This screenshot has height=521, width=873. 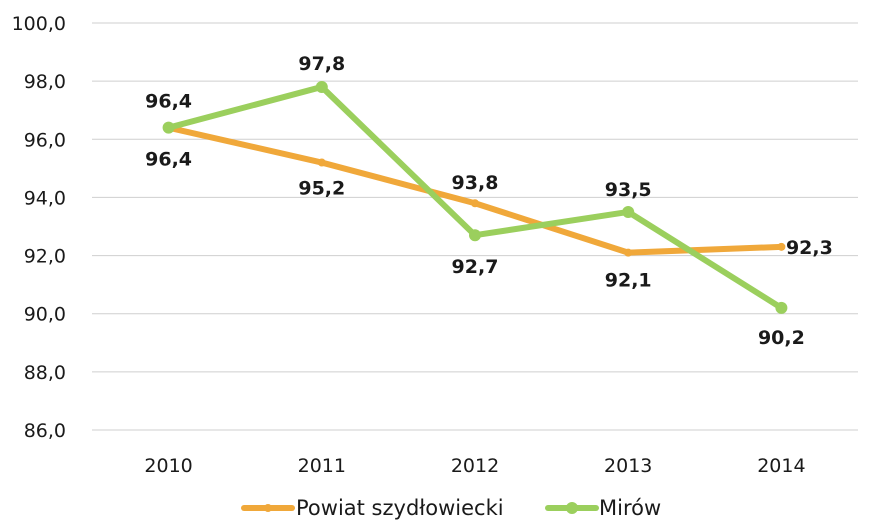 I want to click on legend: Powiat szydłowiecki Mirów, so click(x=452, y=508).